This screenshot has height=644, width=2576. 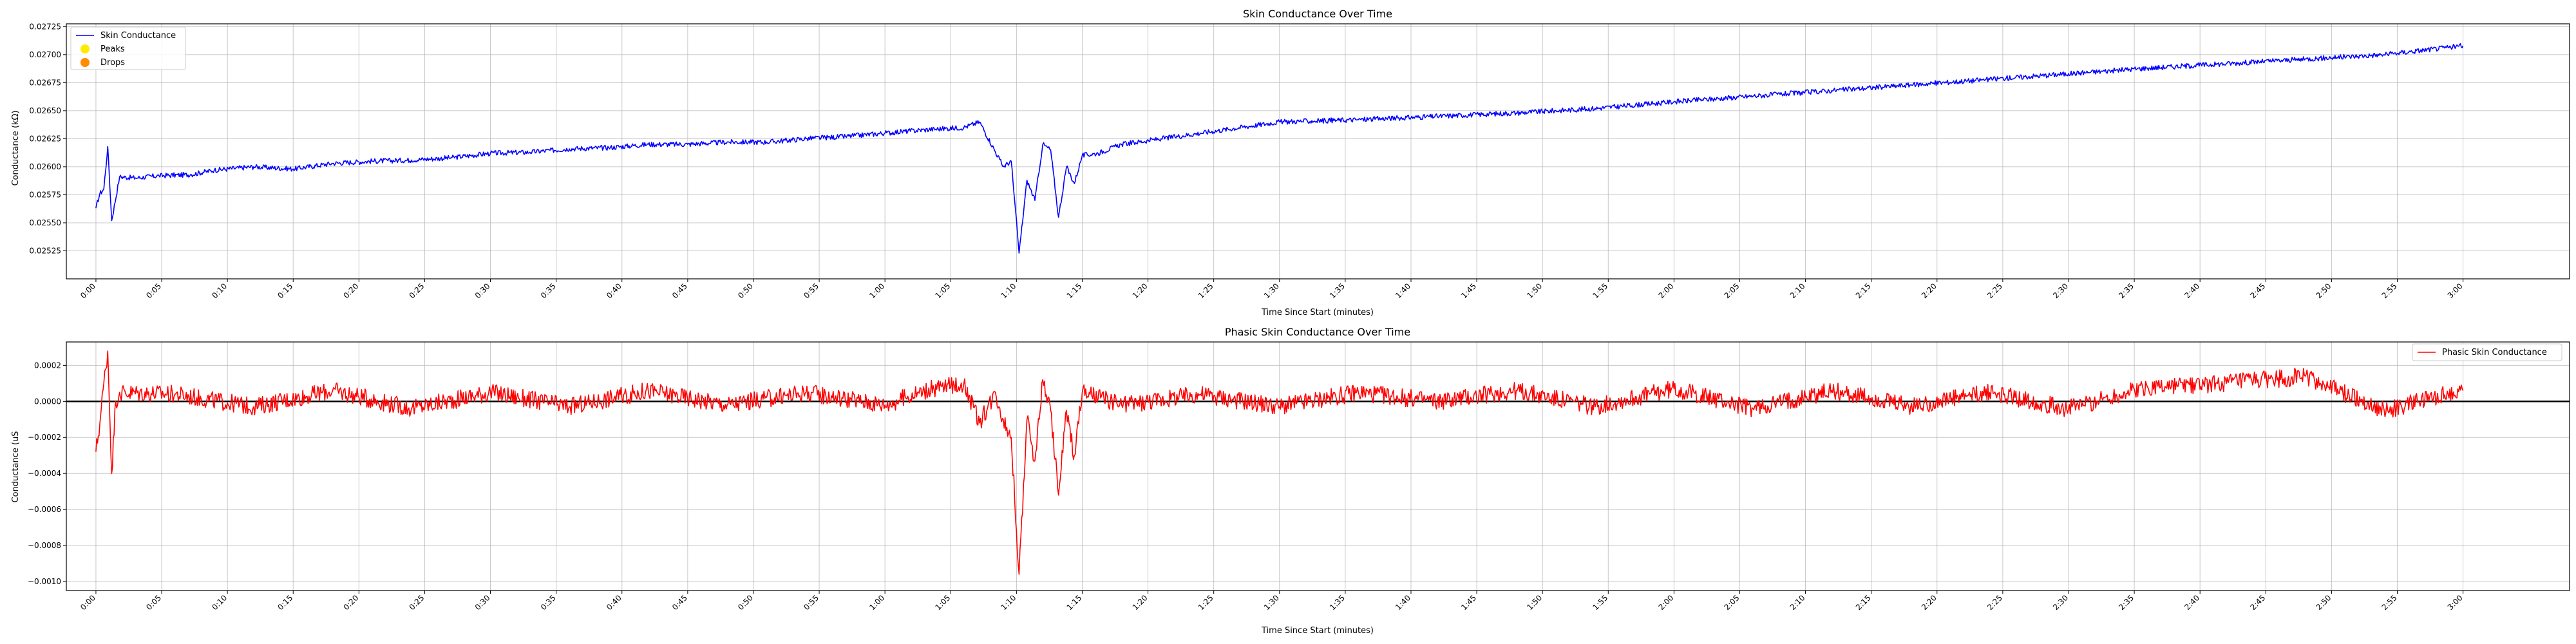 What do you see at coordinates (16, 147) in the screenshot?
I see `y-axis-label: Conductance (kΩ)` at bounding box center [16, 147].